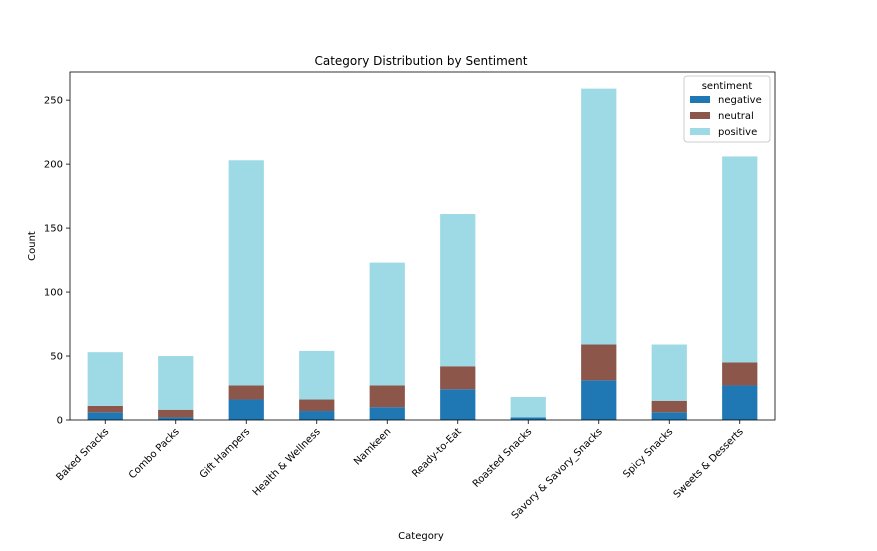 Image resolution: width=877 pixels, height=551 pixels. I want to click on x-tick-label: Health & Wellness, so click(287, 462).